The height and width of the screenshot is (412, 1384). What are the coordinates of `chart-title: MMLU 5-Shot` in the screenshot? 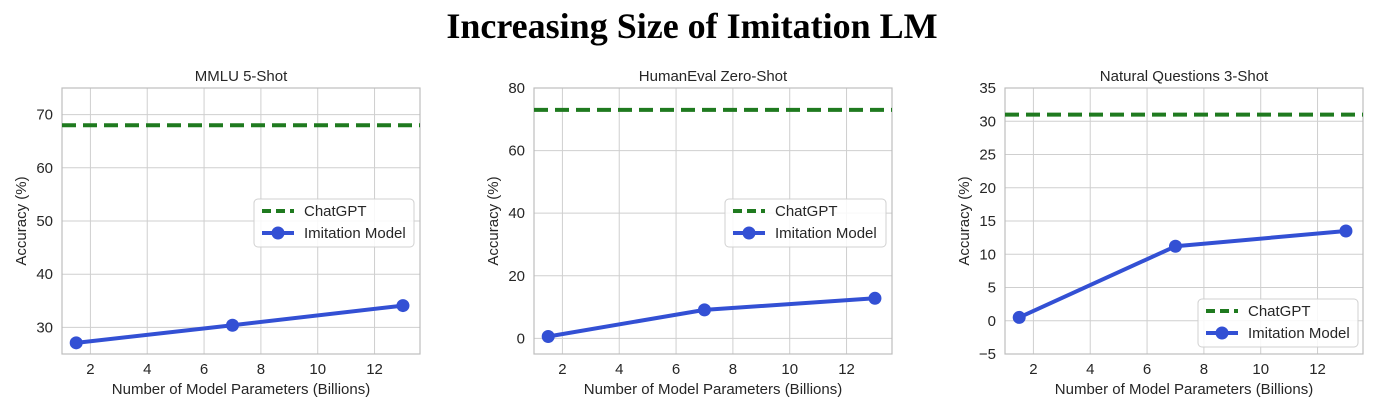 It's located at (241, 76).